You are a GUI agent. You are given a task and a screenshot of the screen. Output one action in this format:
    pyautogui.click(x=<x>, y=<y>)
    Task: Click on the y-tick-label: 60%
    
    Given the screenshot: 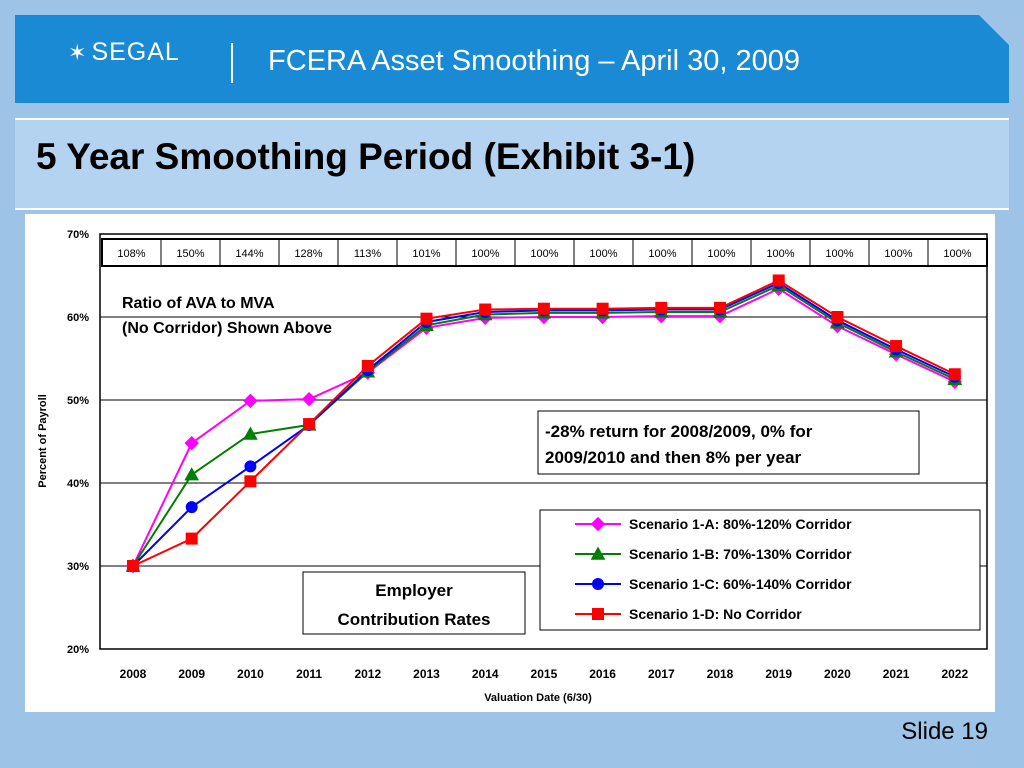 What is the action you would take?
    pyautogui.click(x=78, y=318)
    